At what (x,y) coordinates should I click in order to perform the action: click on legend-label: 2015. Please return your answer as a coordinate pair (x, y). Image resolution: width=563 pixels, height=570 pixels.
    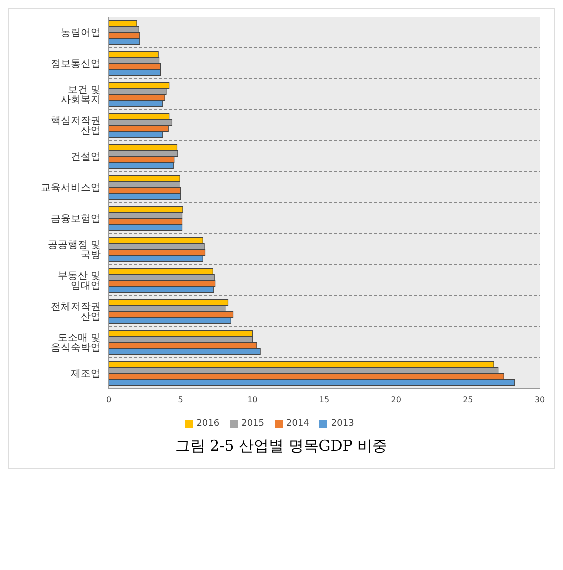
    Looking at the image, I should click on (253, 424).